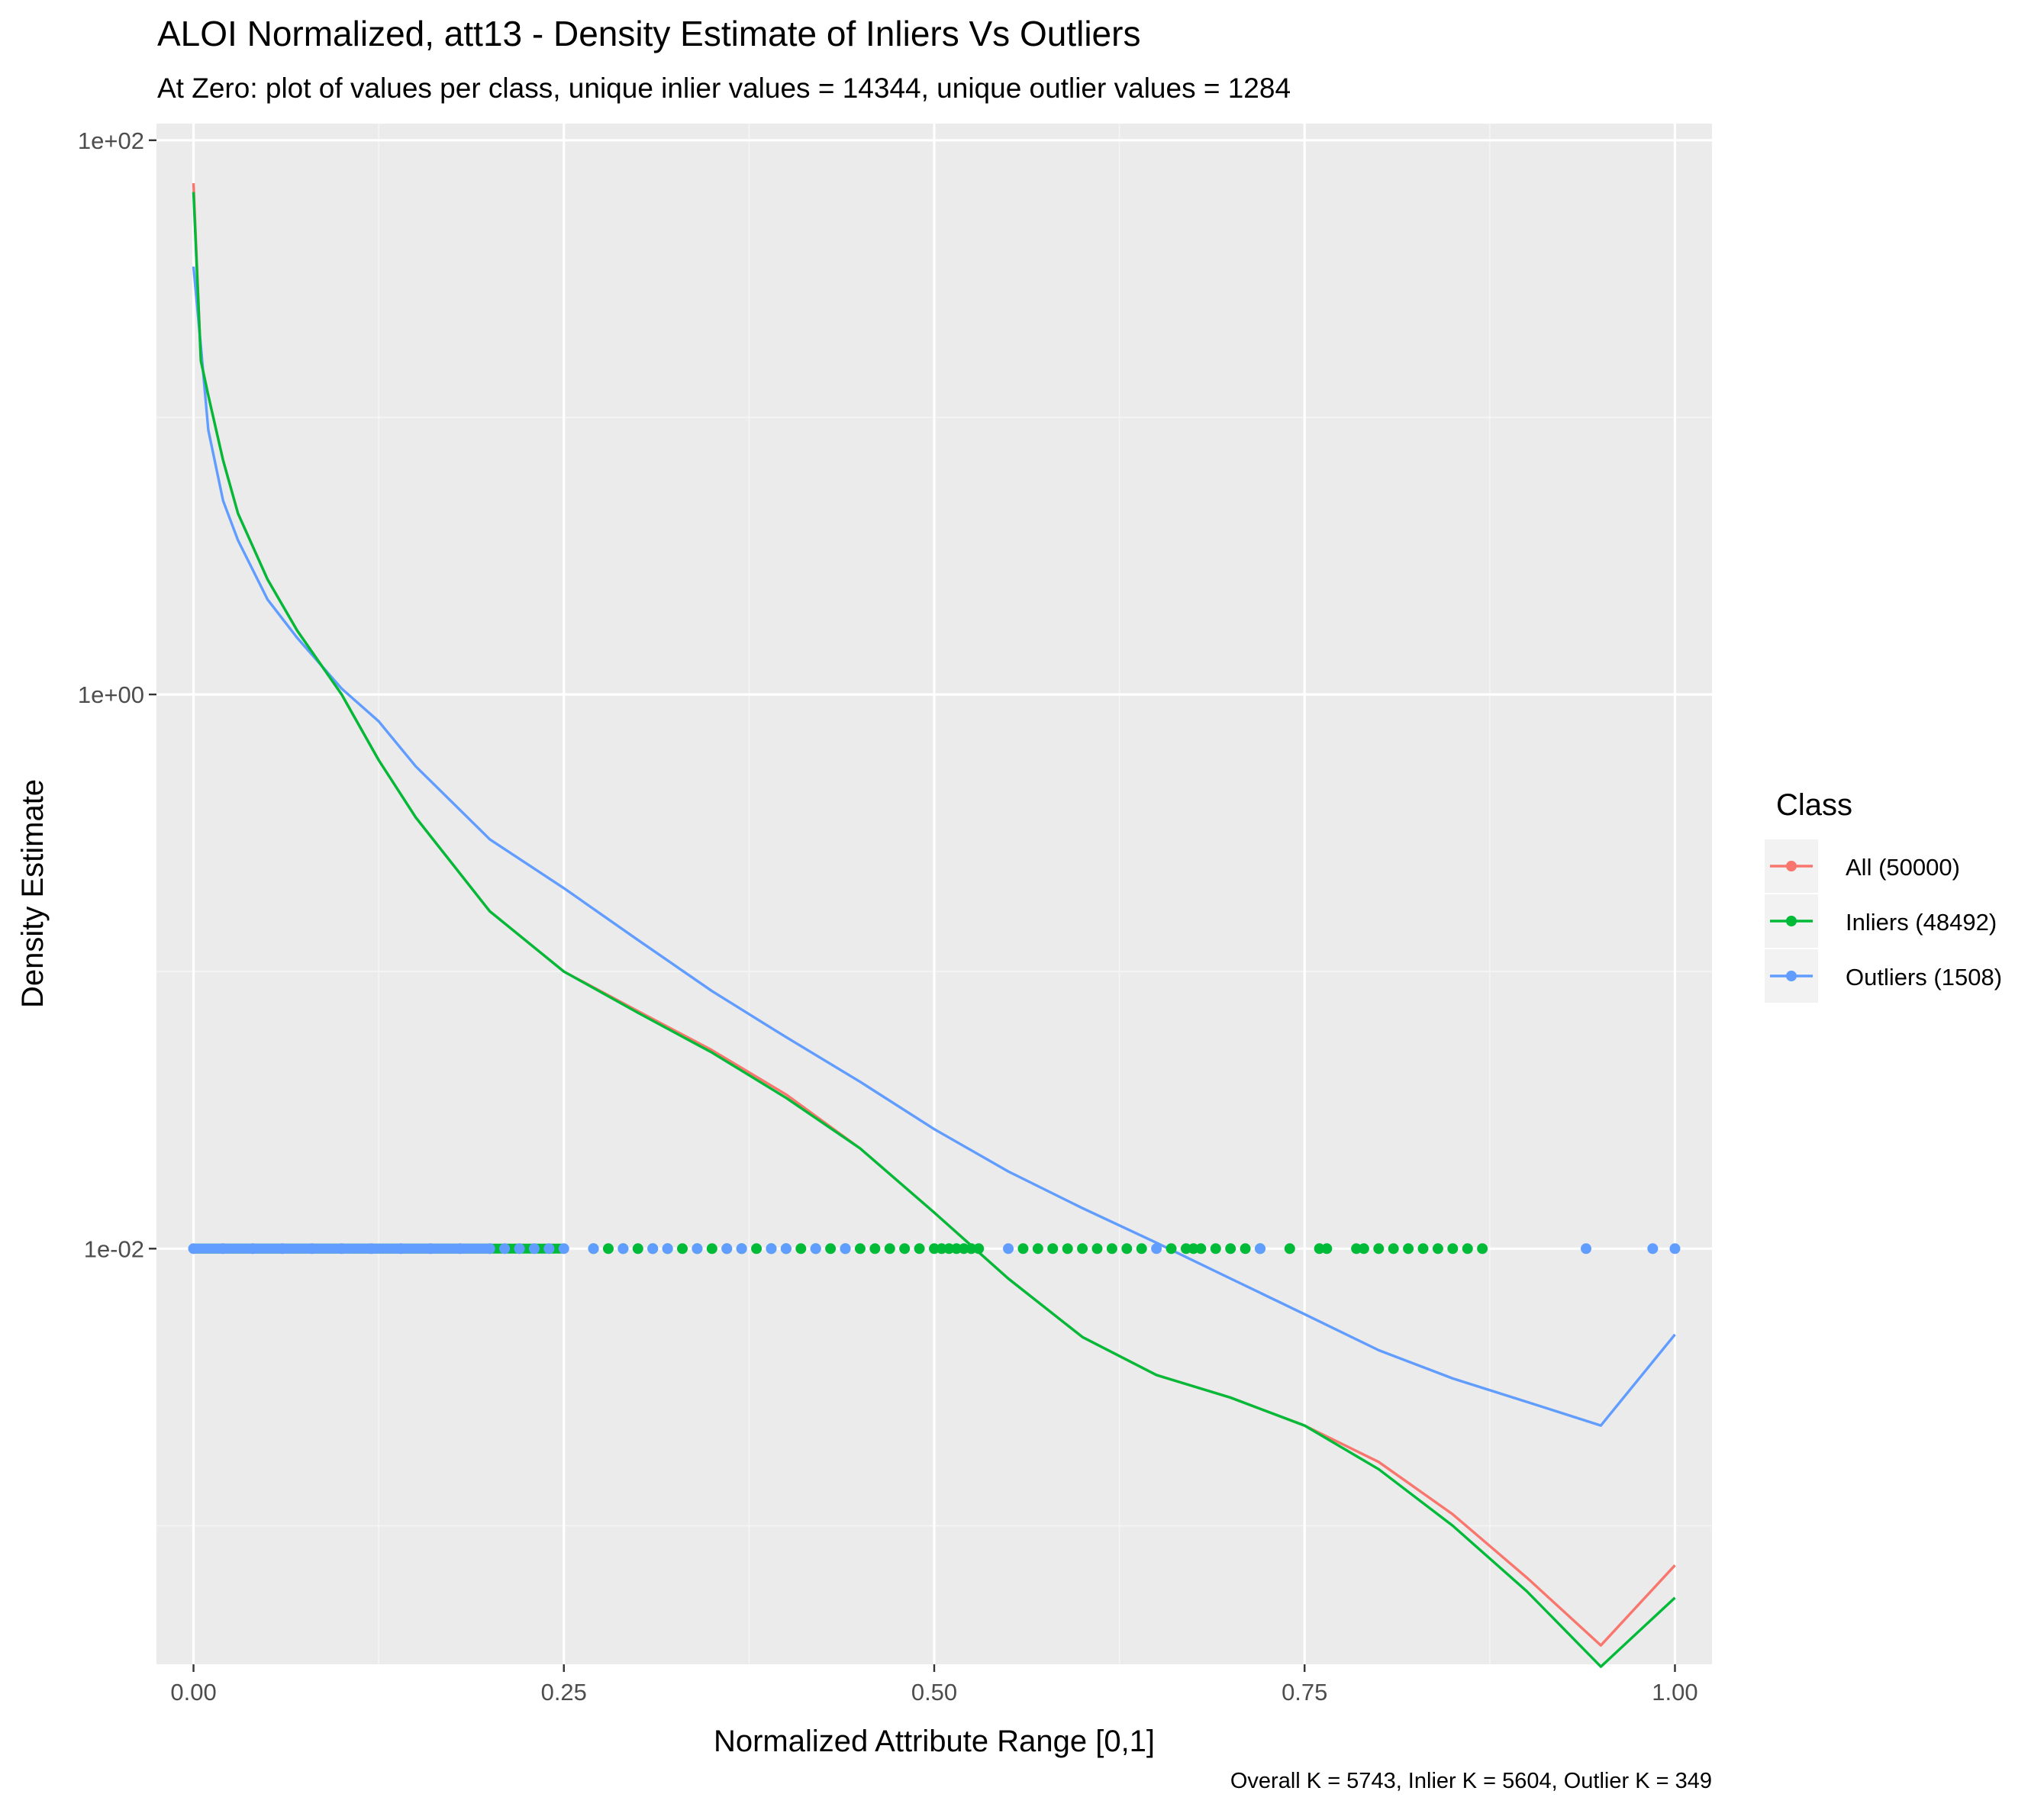 This screenshot has width=2044, height=1807. Describe the element at coordinates (1792, 976) in the screenshot. I see `legend-key-point-outliers` at that location.